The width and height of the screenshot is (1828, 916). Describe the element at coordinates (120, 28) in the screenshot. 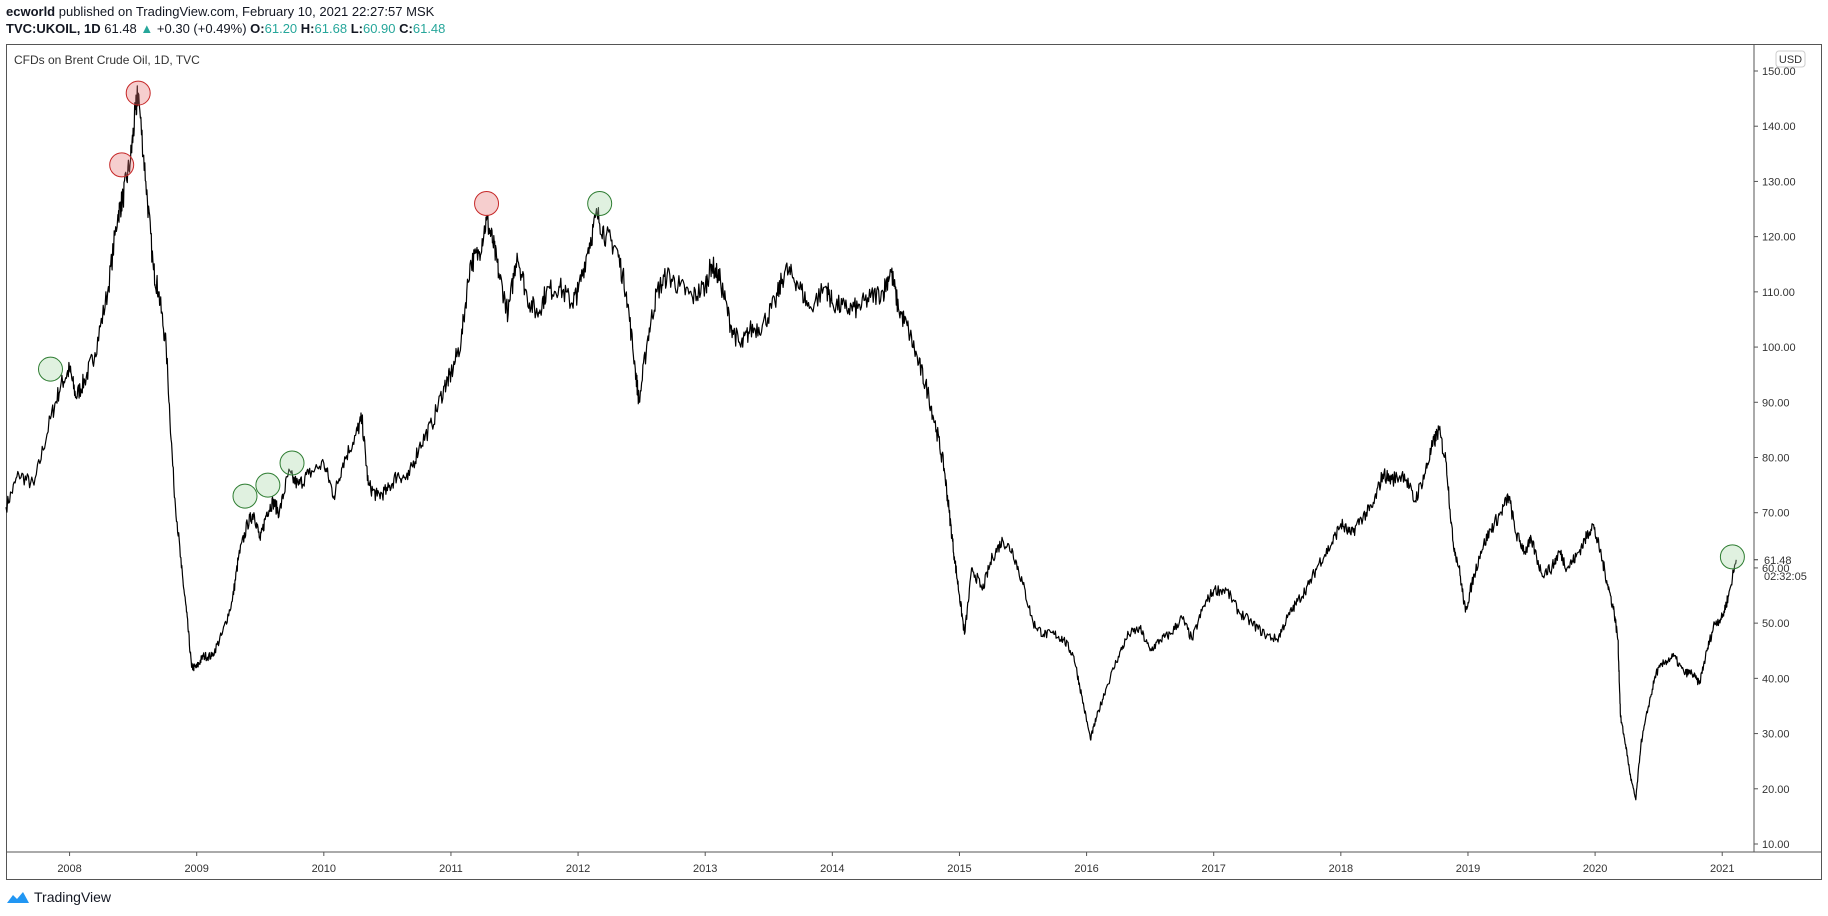

I see `last-price: 61.48` at that location.